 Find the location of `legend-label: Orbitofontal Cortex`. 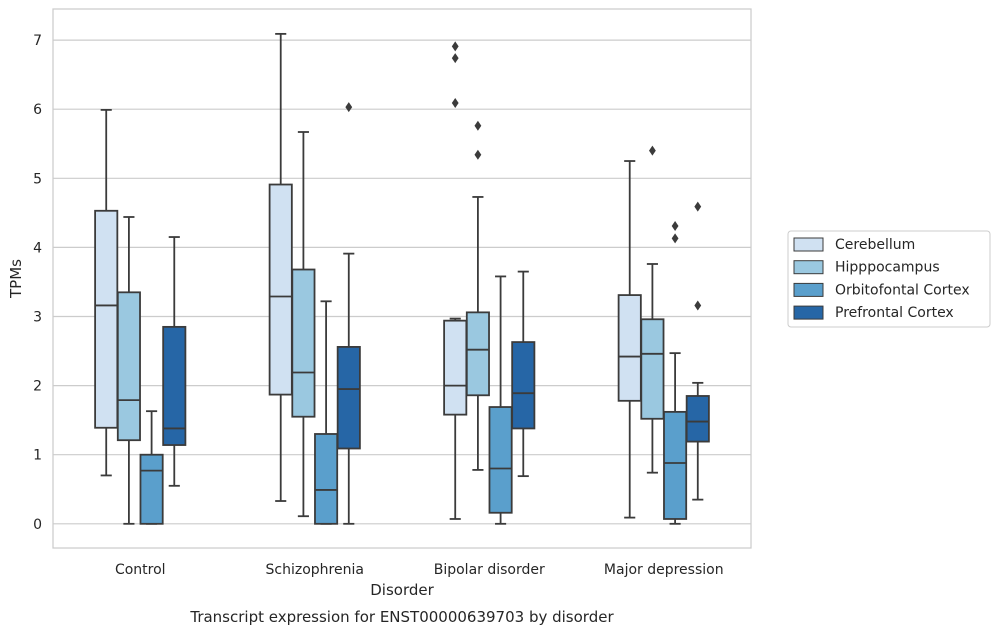

legend-label: Orbitofontal Cortex is located at coordinates (902, 290).